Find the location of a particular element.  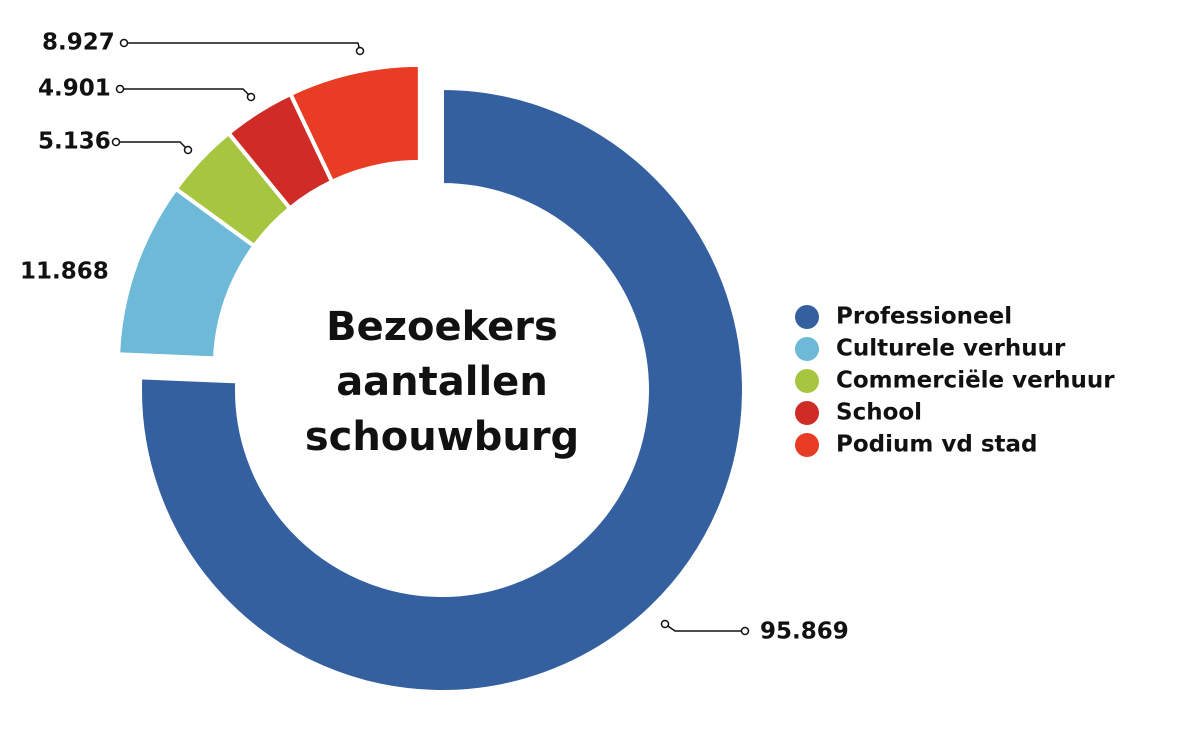

value-label: 11.868 is located at coordinates (64, 272).